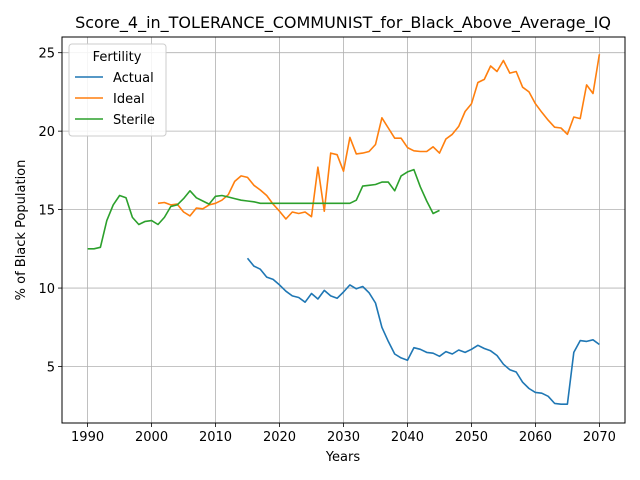 This screenshot has height=480, width=640. I want to click on series-line-sterile, so click(263, 209).